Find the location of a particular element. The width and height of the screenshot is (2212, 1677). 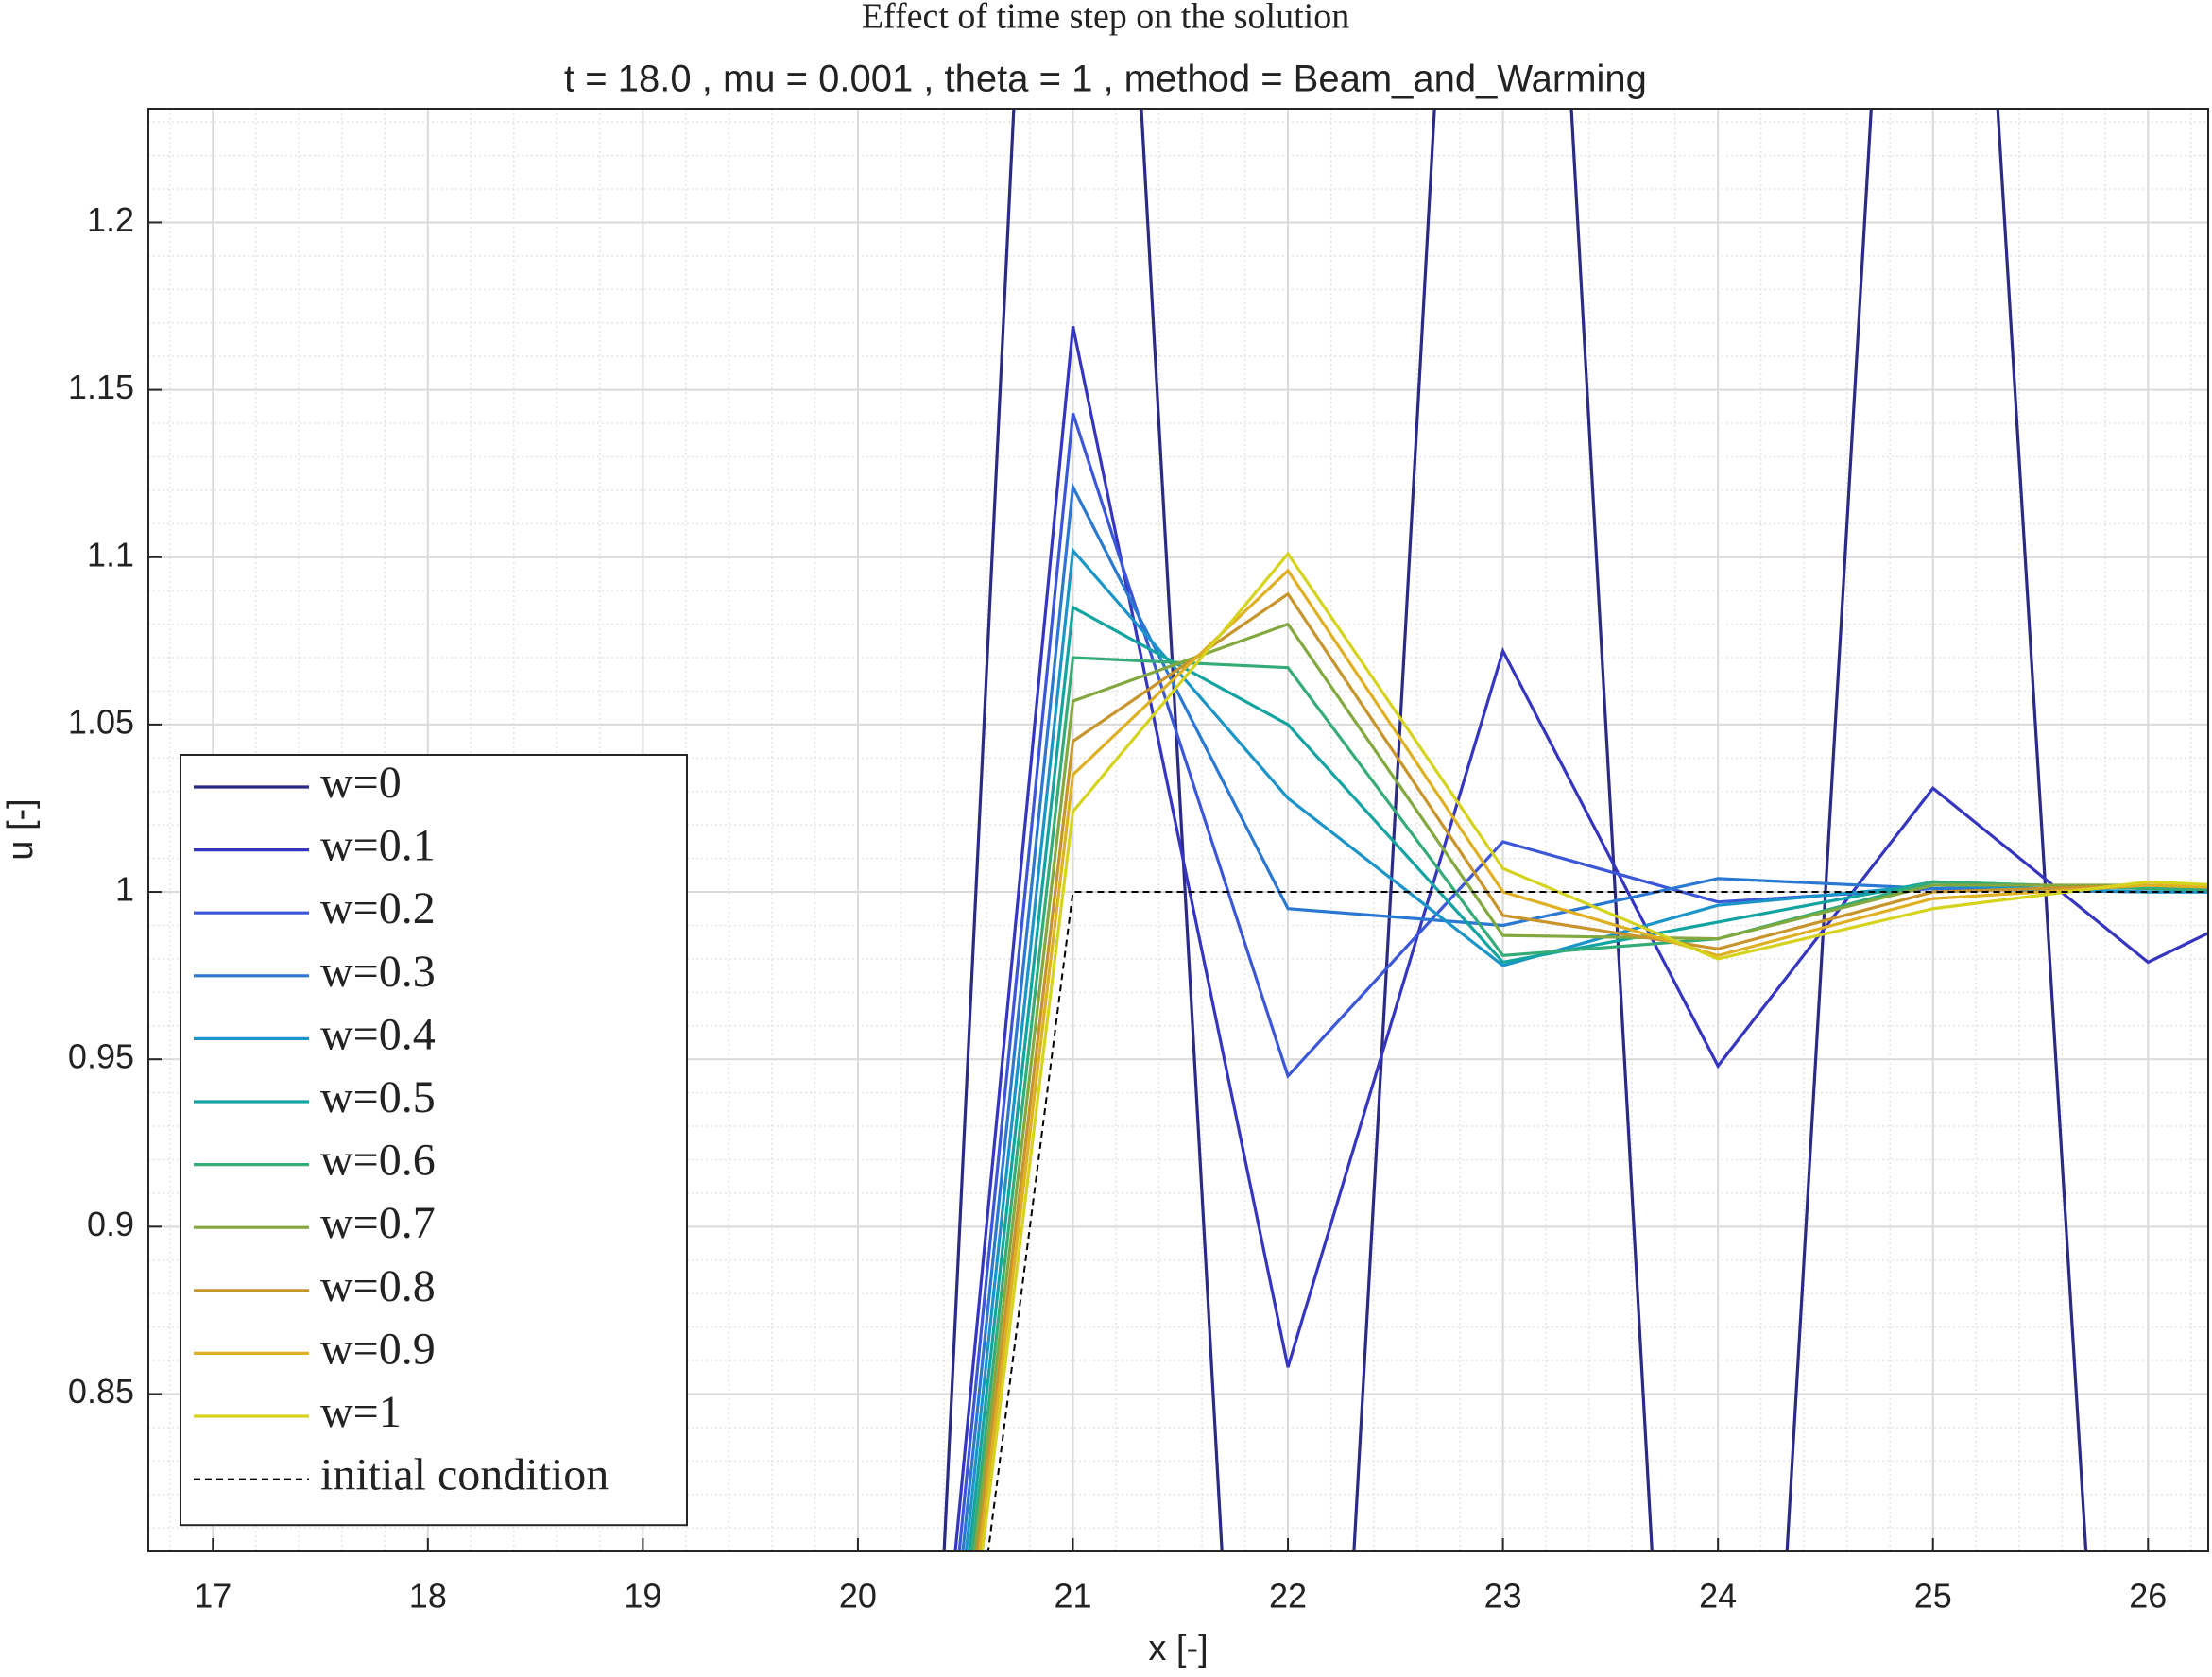

legend-label: w=0.6 is located at coordinates (378, 1161).